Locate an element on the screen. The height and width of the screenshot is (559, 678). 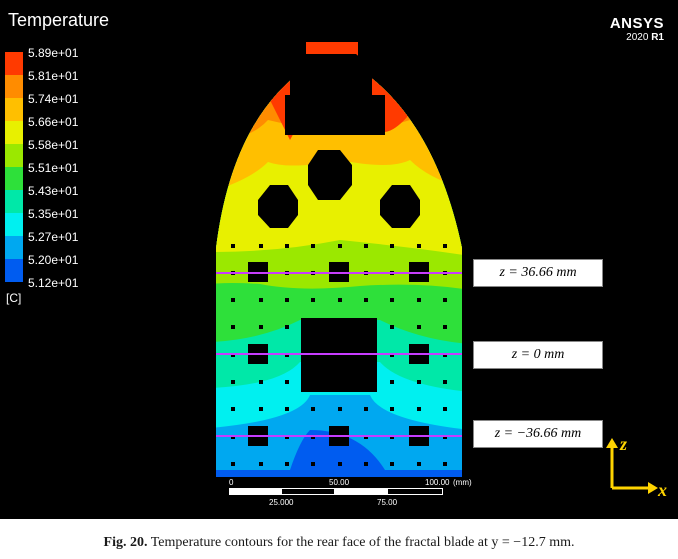
axis-triad: z x is located at coordinates (636, 467).